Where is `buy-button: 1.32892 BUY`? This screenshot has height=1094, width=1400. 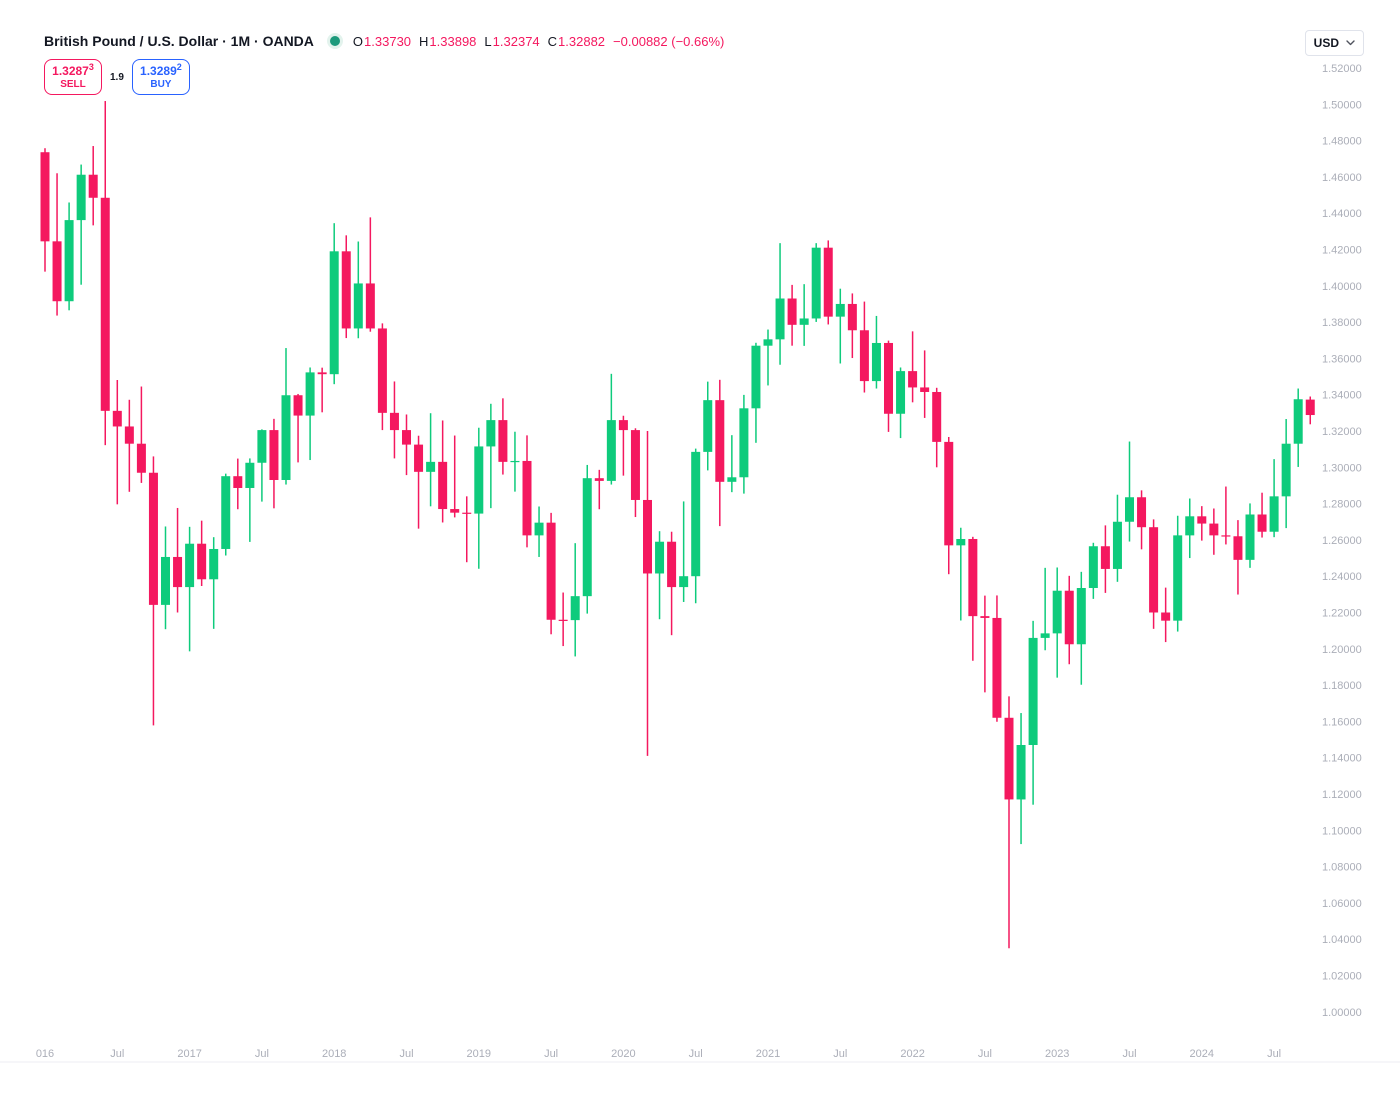 buy-button: 1.32892 BUY is located at coordinates (160, 77).